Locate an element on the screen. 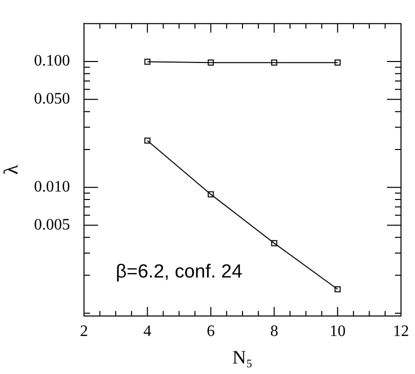  x-axis-title: N₅ is located at coordinates (242, 358).